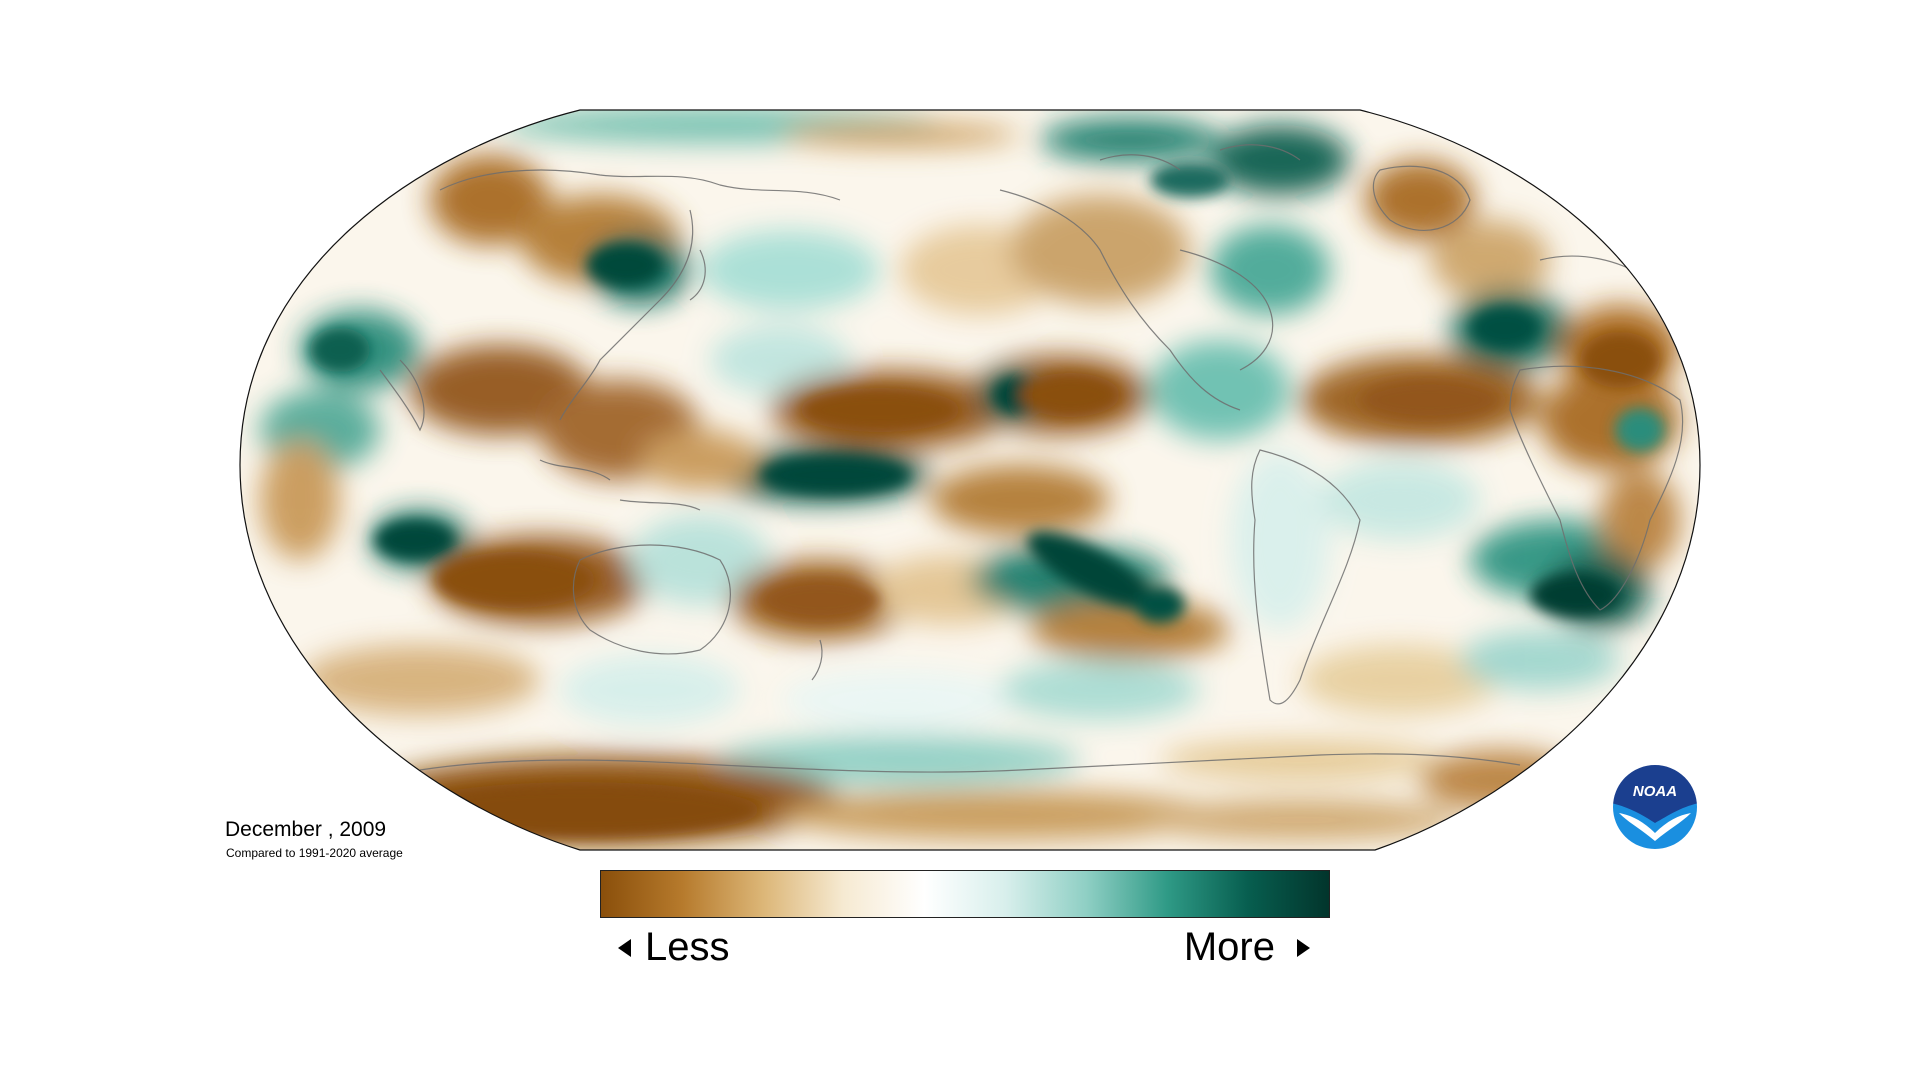 This screenshot has height=1080, width=1920. What do you see at coordinates (1303, 947) in the screenshot?
I see `right-arrow-icon` at bounding box center [1303, 947].